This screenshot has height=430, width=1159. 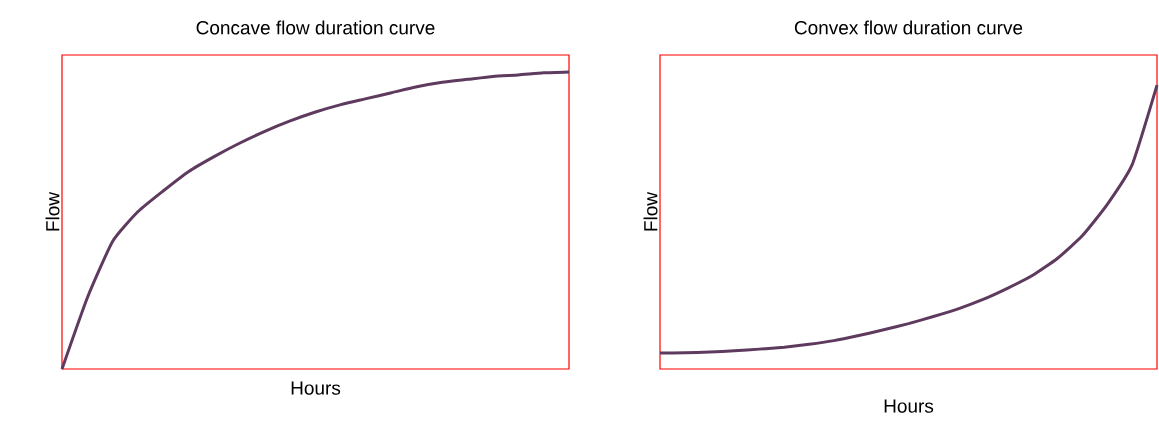 I want to click on chart-title: Convex flow duration curve, so click(x=908, y=27).